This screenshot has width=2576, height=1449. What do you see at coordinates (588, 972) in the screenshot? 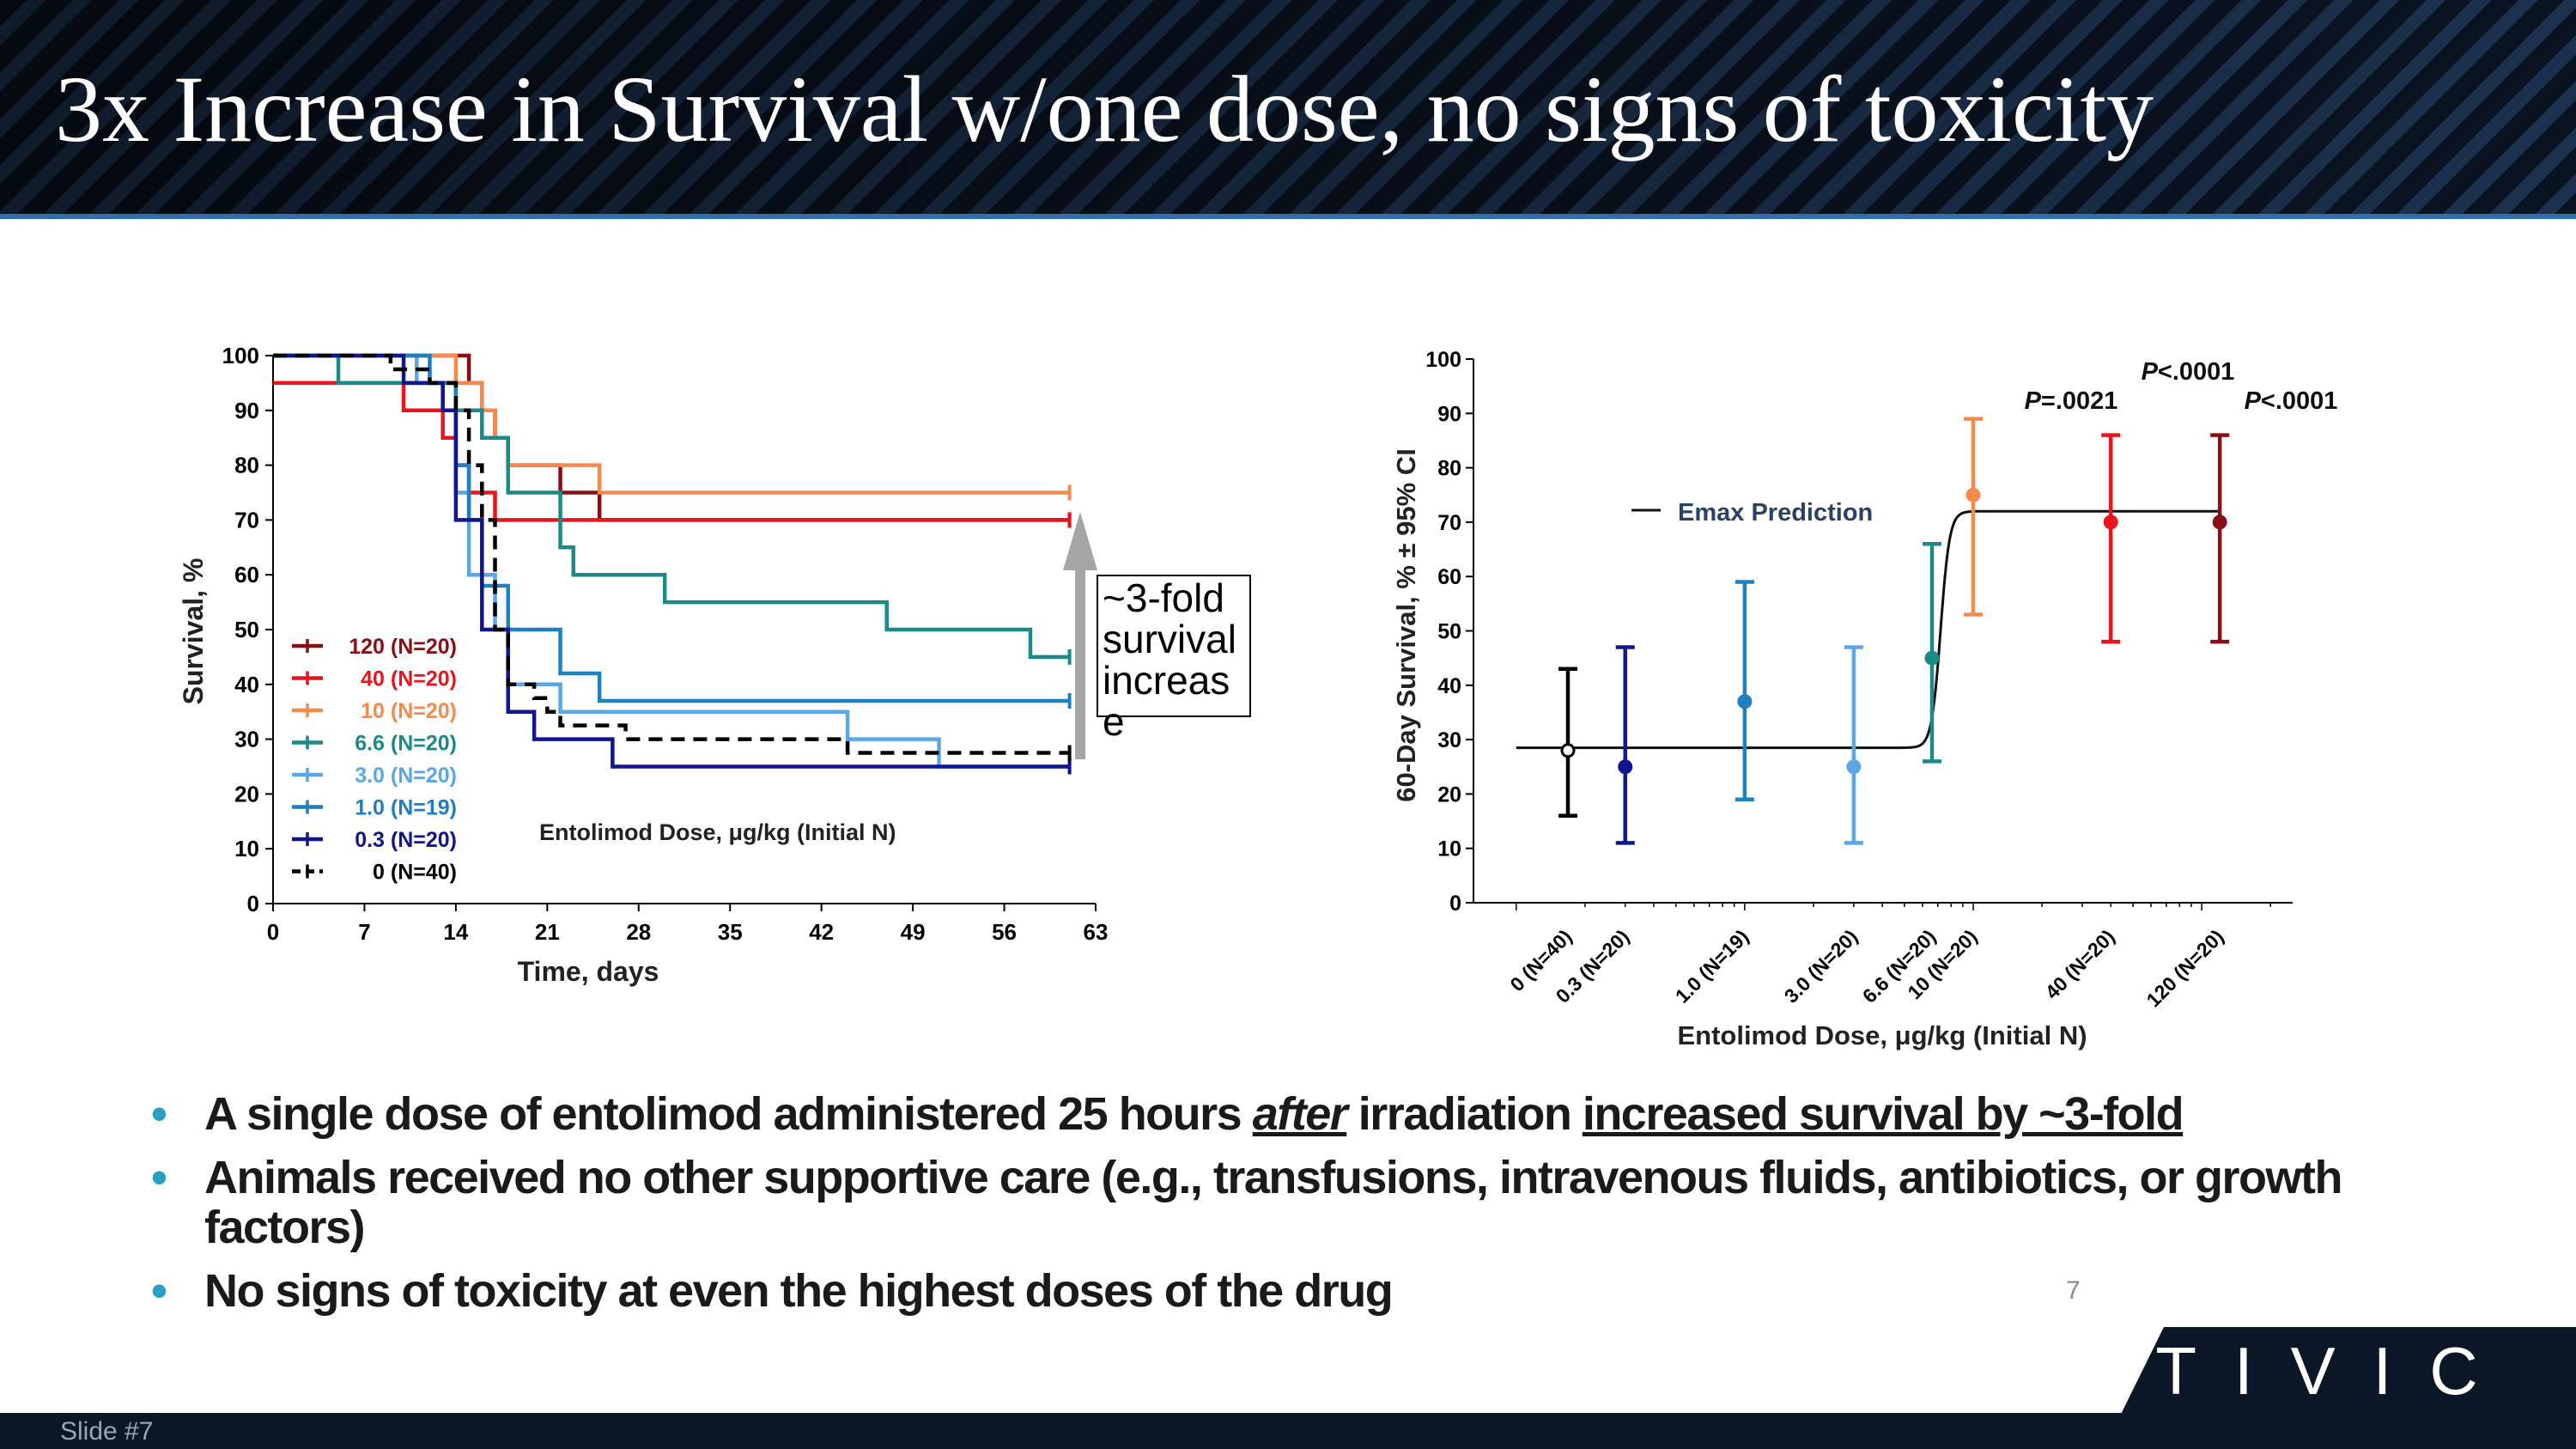
I see `km-x-axis-label: Time, days` at bounding box center [588, 972].